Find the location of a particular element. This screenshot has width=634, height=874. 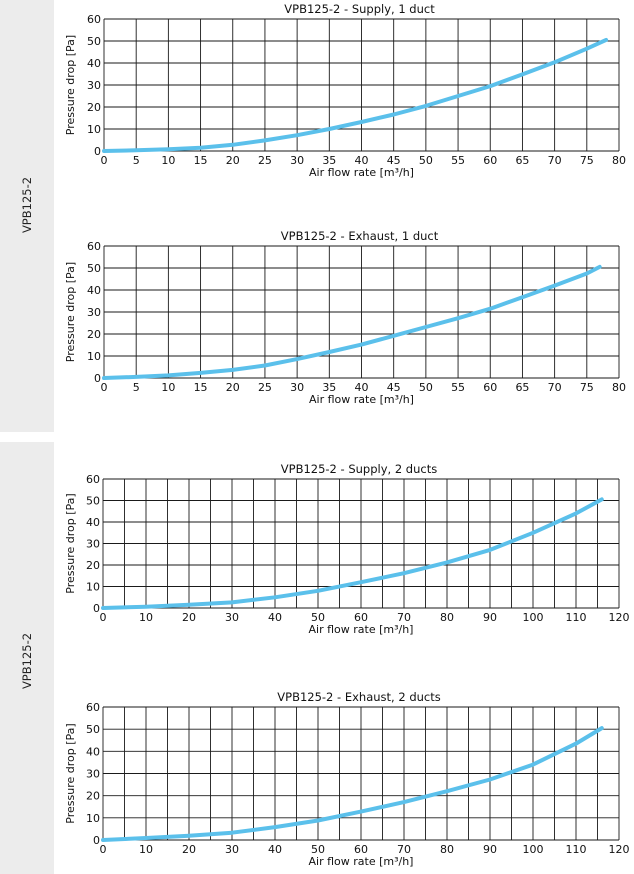

chart-title: VPB125-2 - Exhaust, 1 duct is located at coordinates (360, 236).